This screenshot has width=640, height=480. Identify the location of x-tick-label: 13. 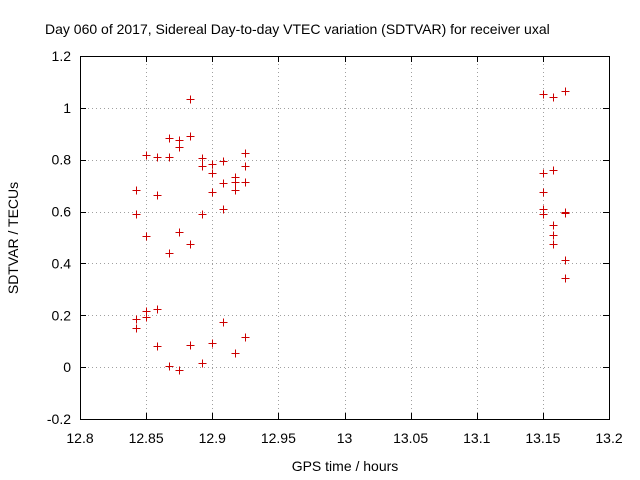
(345, 438).